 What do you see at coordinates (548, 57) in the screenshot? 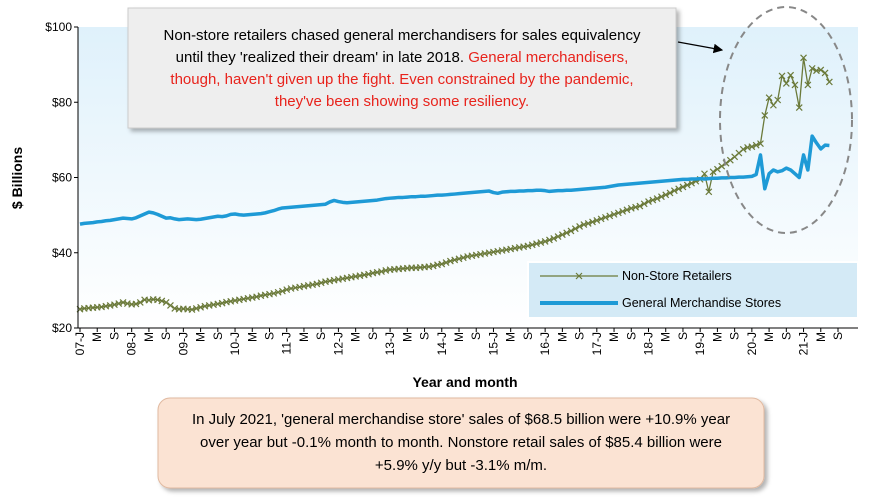
I see `annotation-text: General merchandisers,` at bounding box center [548, 57].